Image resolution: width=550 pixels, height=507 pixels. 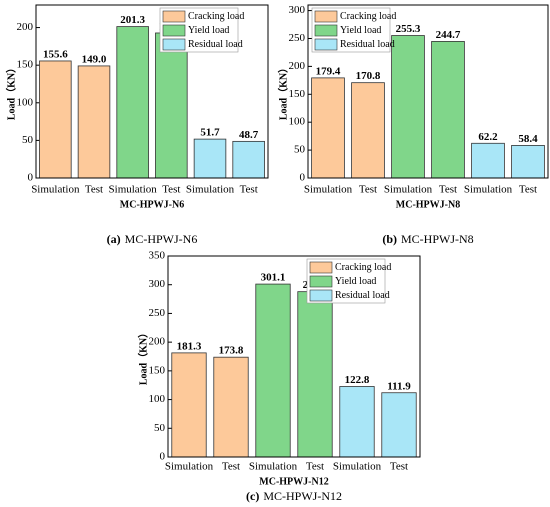 What do you see at coordinates (152, 204) in the screenshot?
I see `x-axis-label: MC-HPWJ-N6` at bounding box center [152, 204].